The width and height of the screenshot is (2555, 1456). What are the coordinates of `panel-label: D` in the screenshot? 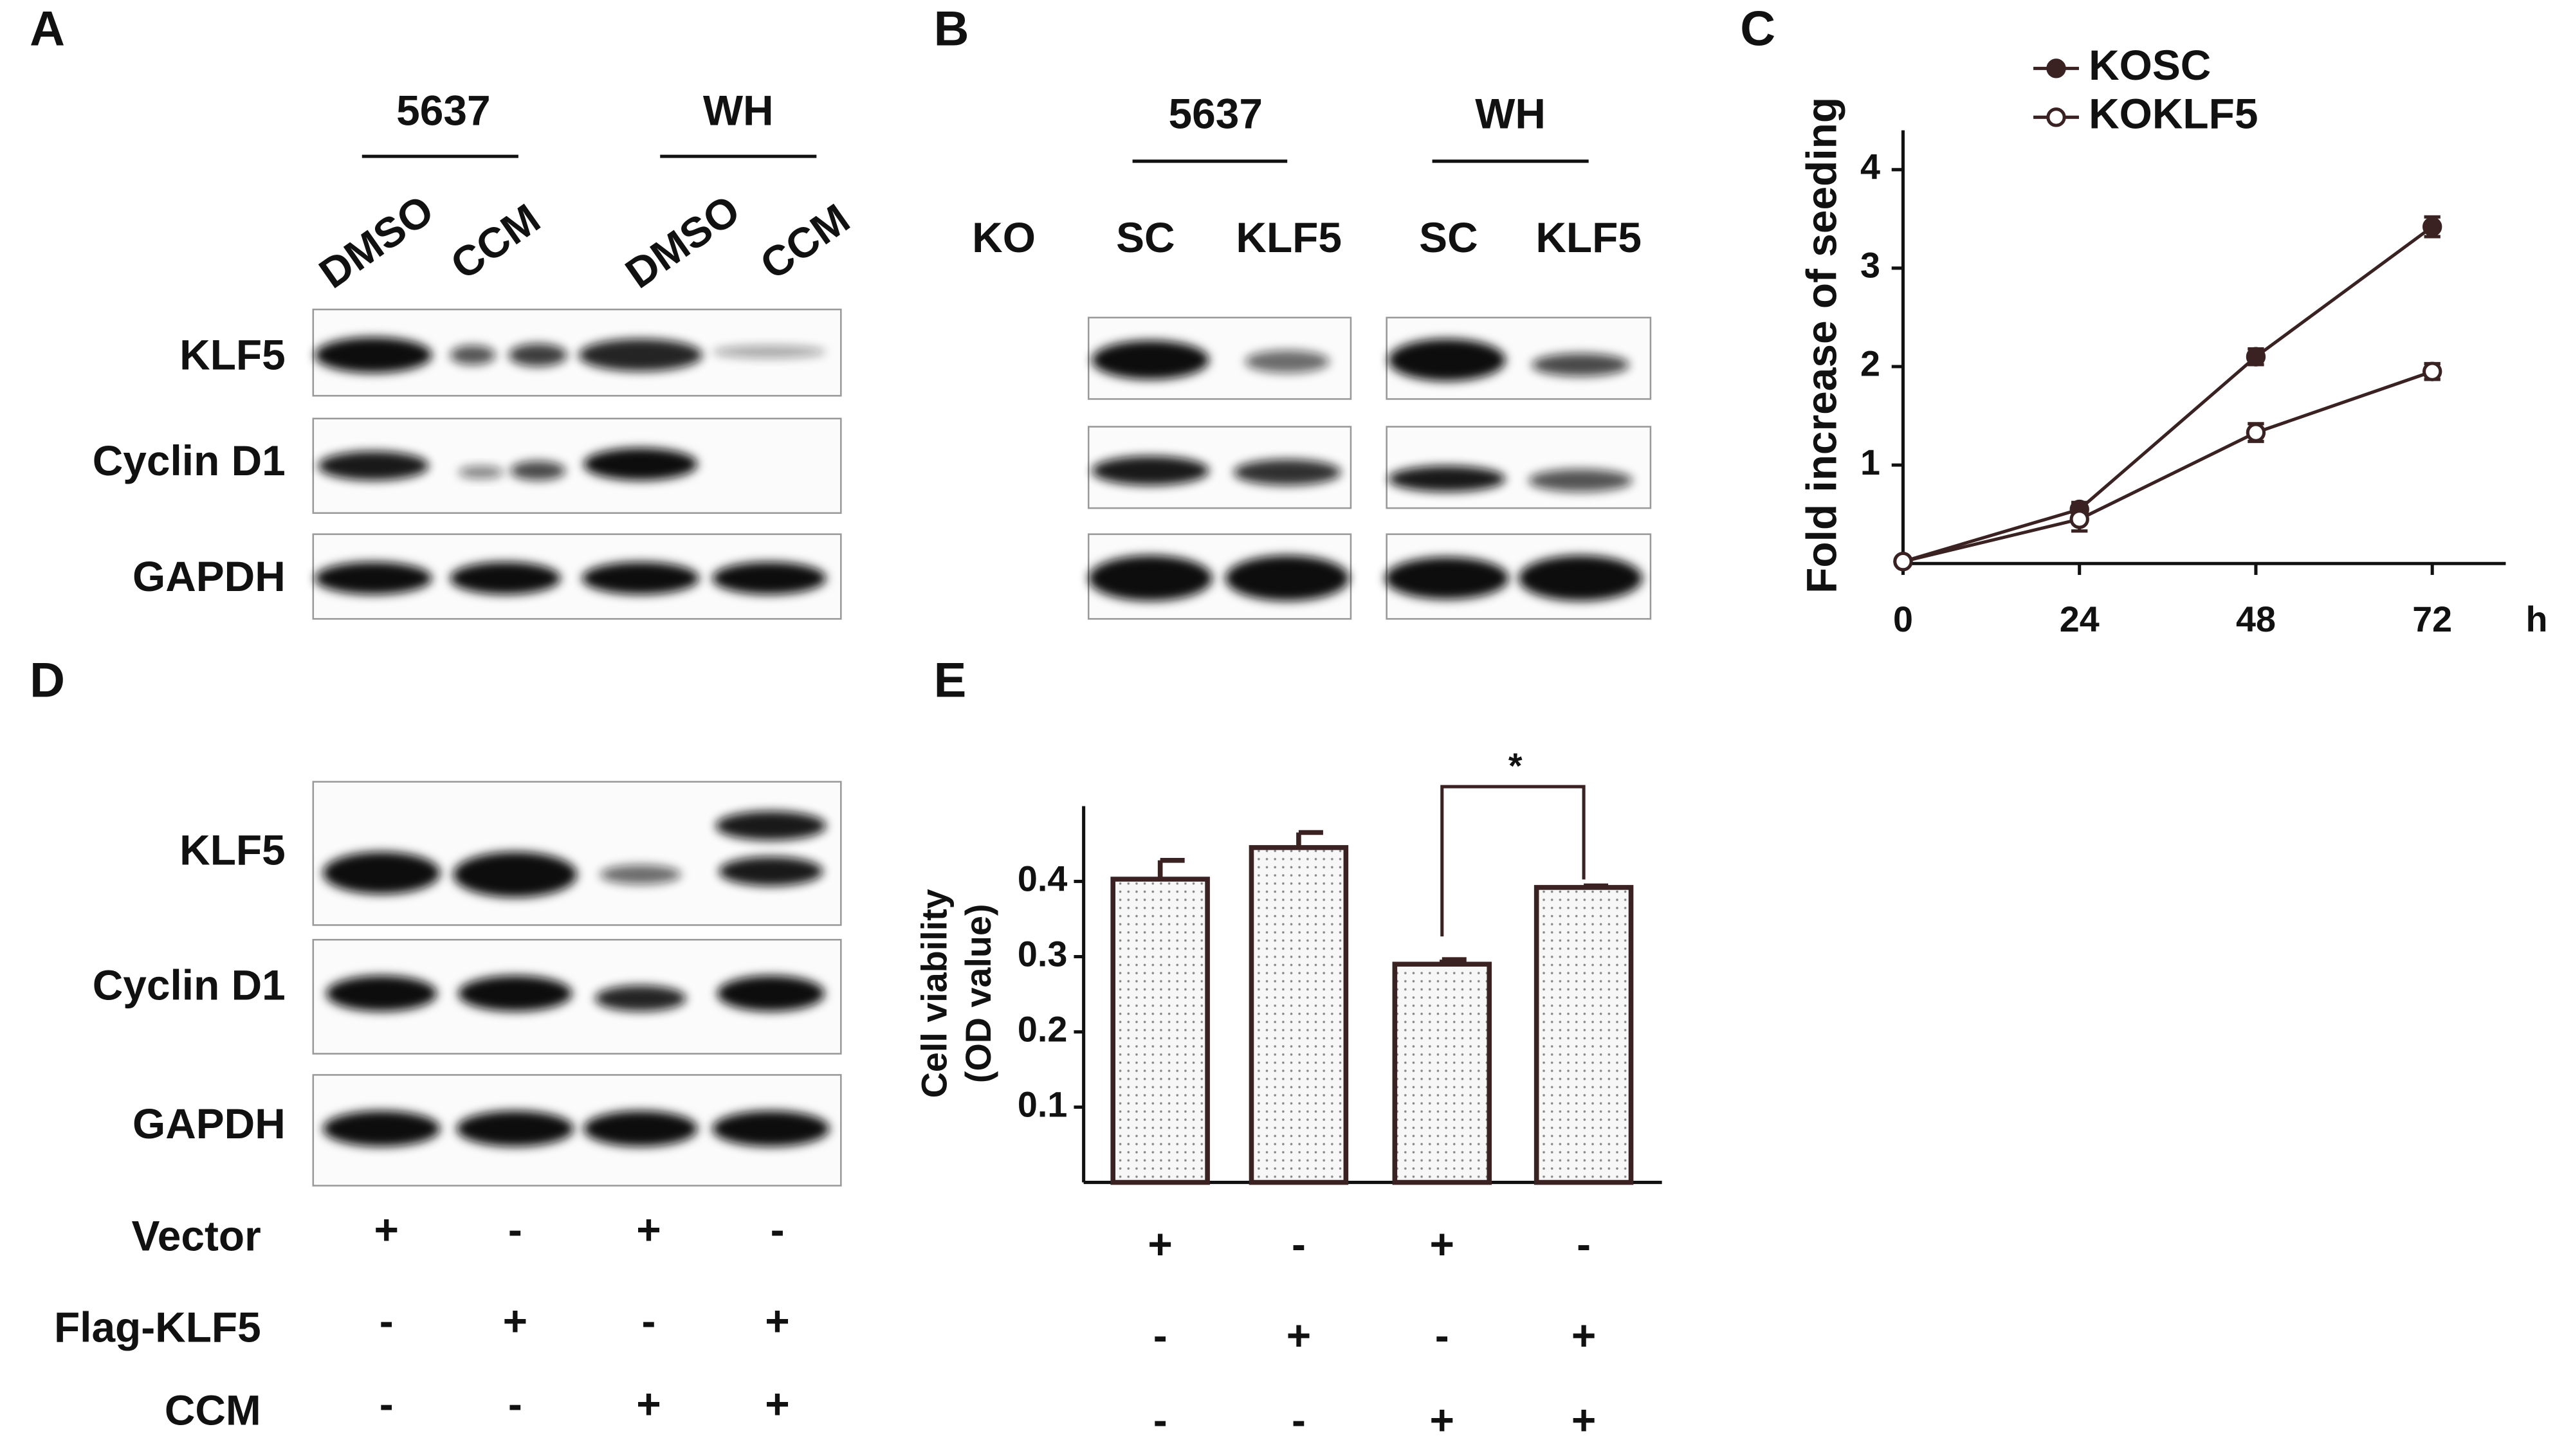 It's located at (47, 680).